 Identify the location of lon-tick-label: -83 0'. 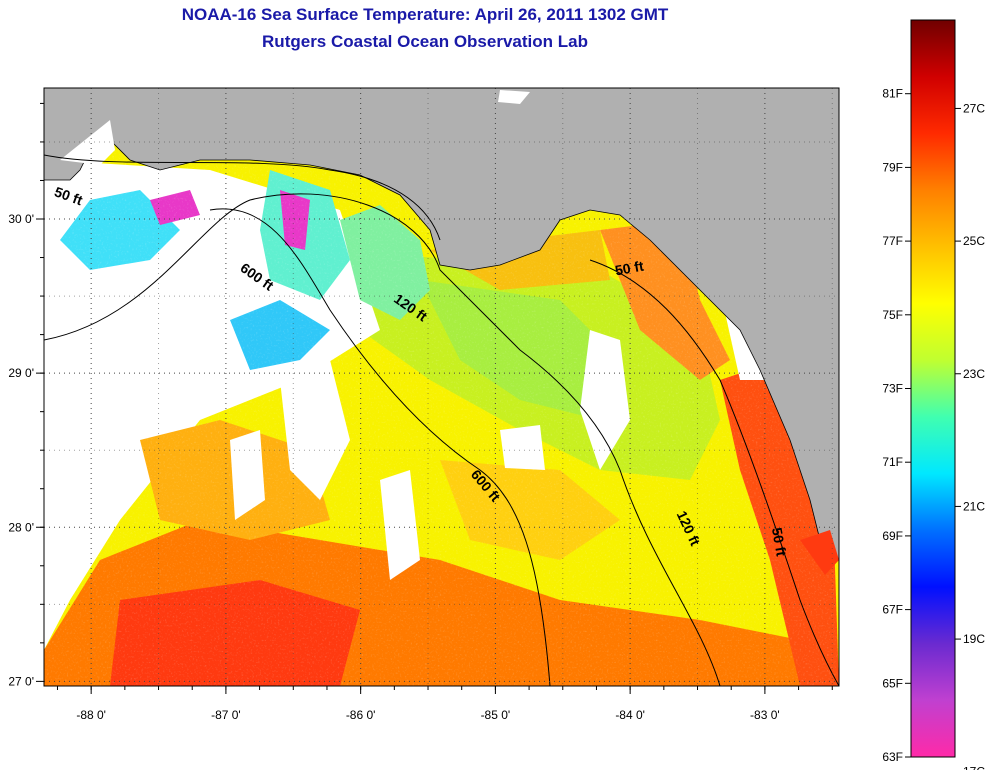
(765, 715).